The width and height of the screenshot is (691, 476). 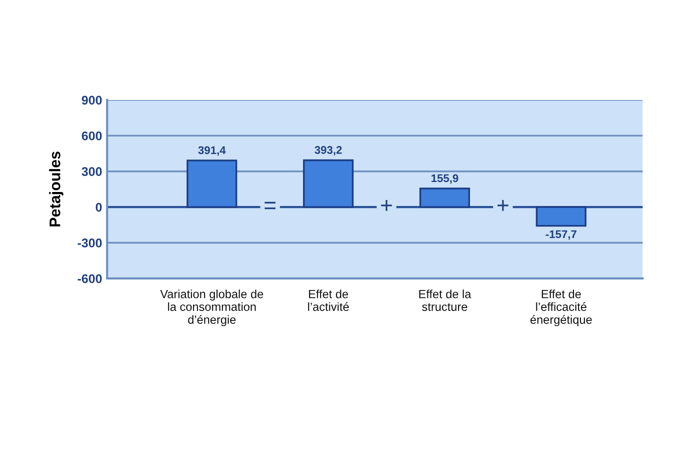 What do you see at coordinates (92, 135) in the screenshot?
I see `y-tick-label: 600` at bounding box center [92, 135].